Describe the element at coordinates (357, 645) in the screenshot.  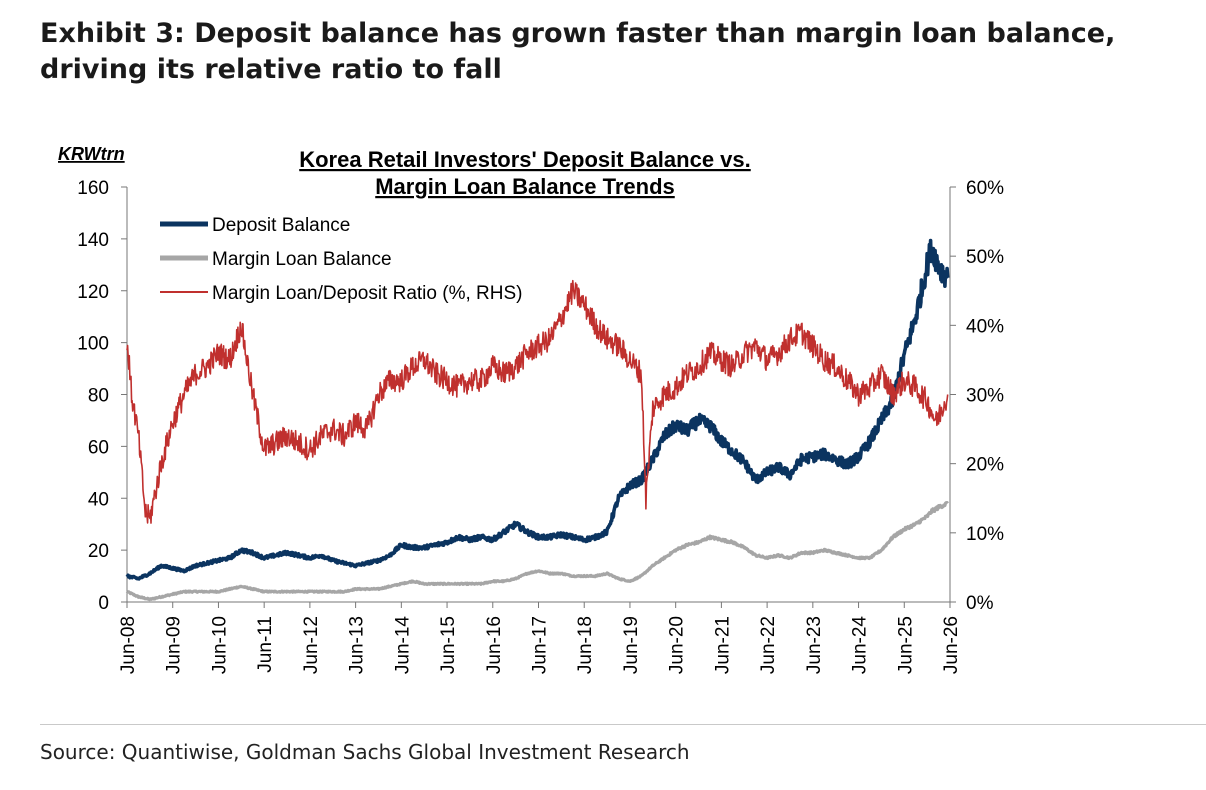
I see `x-tick-label: Jun-13` at that location.